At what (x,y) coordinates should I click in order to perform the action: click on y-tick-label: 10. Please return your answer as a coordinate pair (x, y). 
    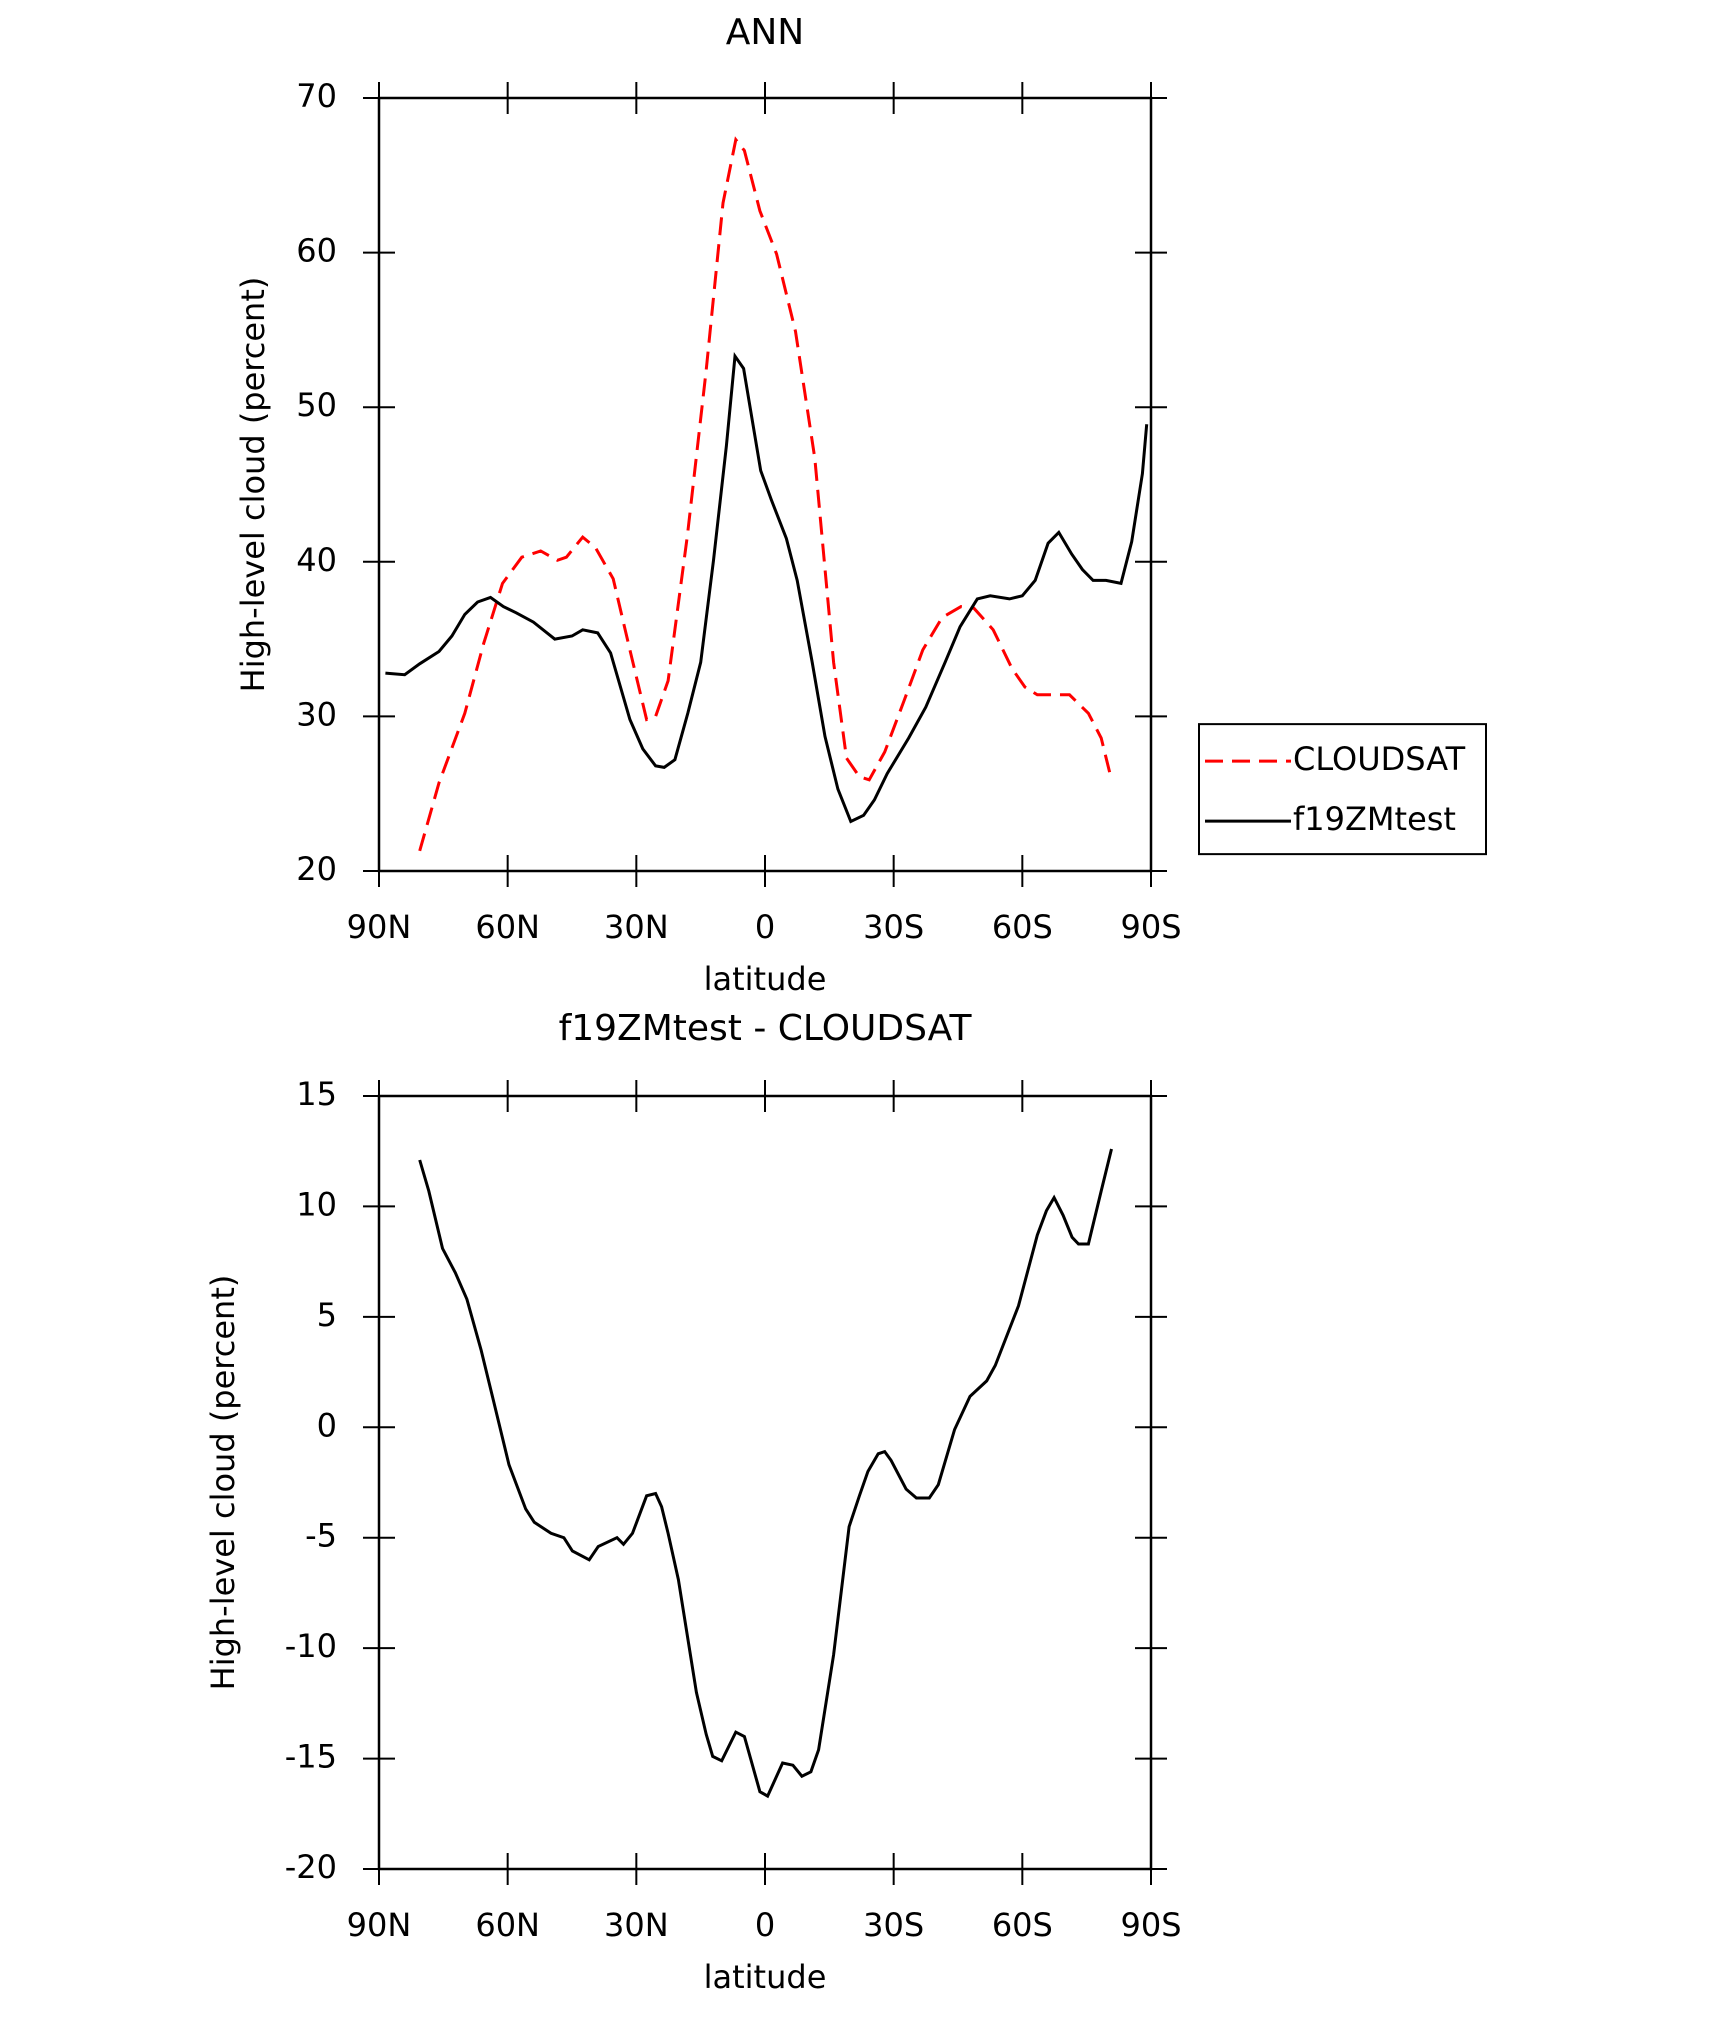
    Looking at the image, I should click on (316, 1204).